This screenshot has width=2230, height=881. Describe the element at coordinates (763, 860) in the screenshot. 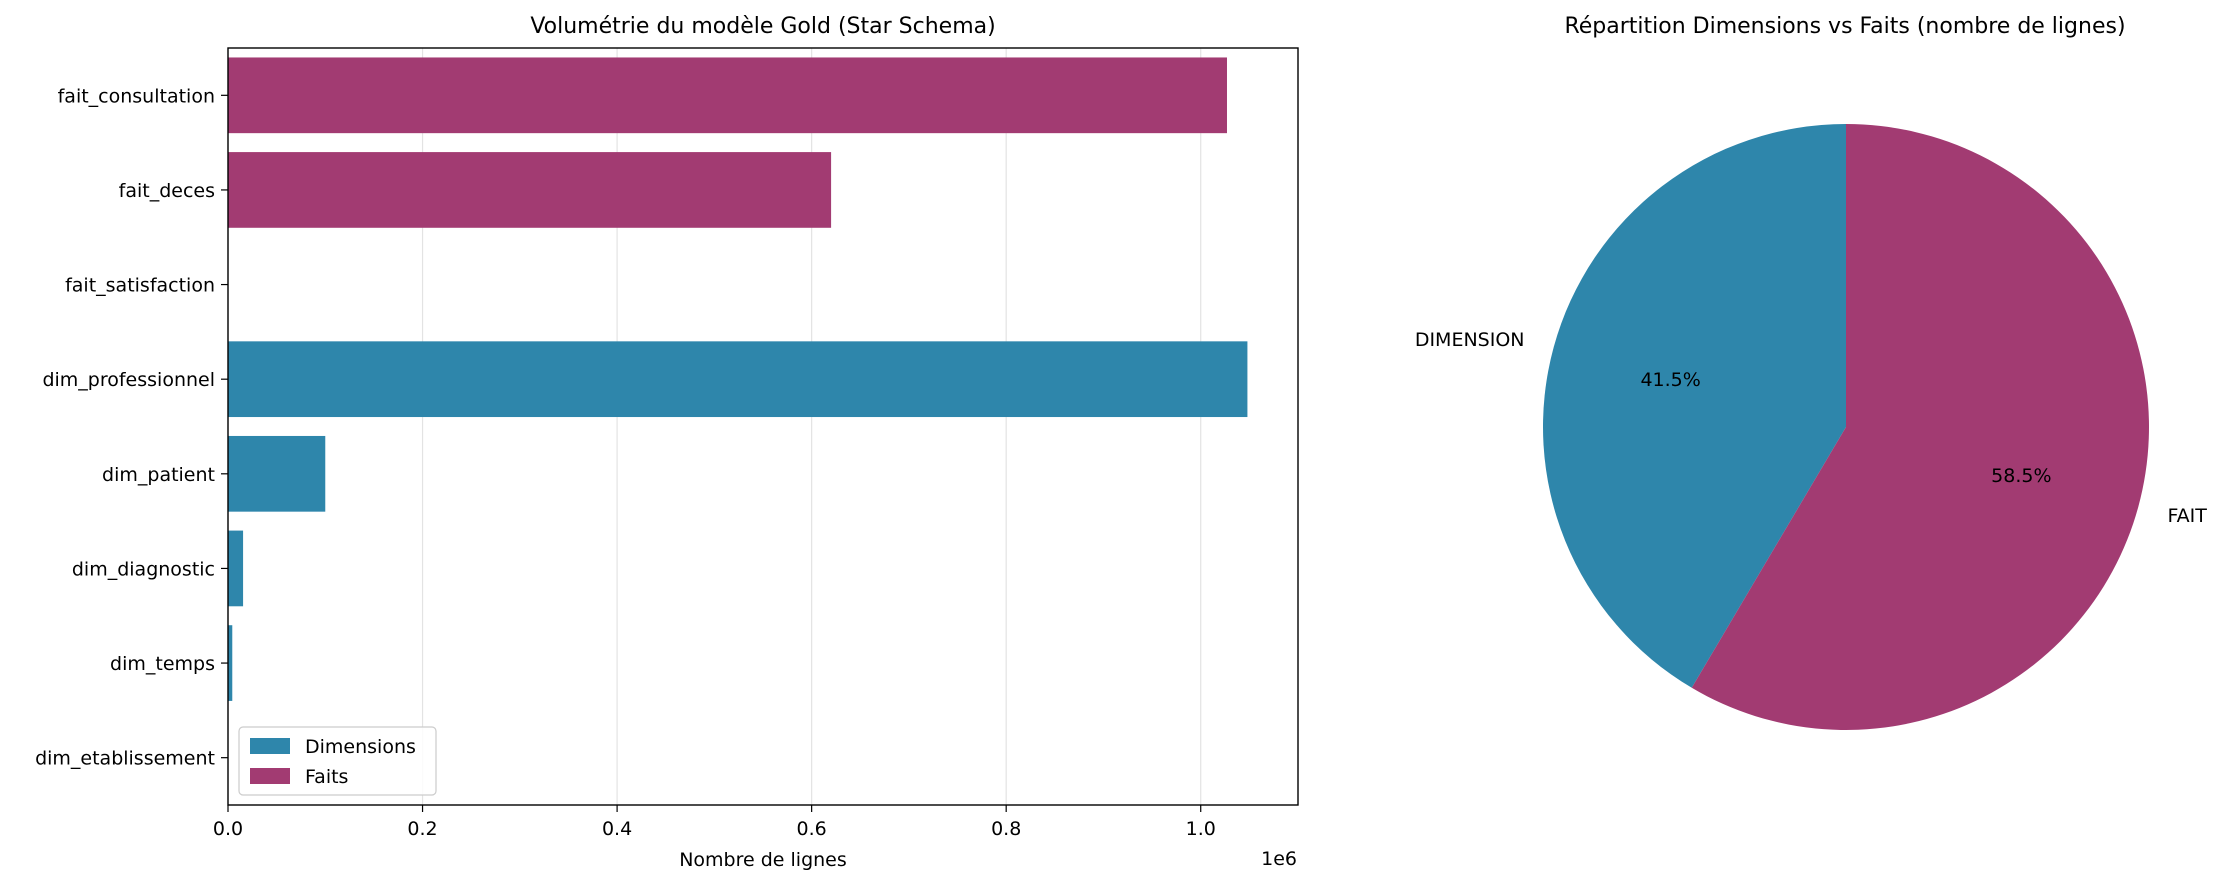

I see `x-axis-label: Nombre de lignes` at that location.